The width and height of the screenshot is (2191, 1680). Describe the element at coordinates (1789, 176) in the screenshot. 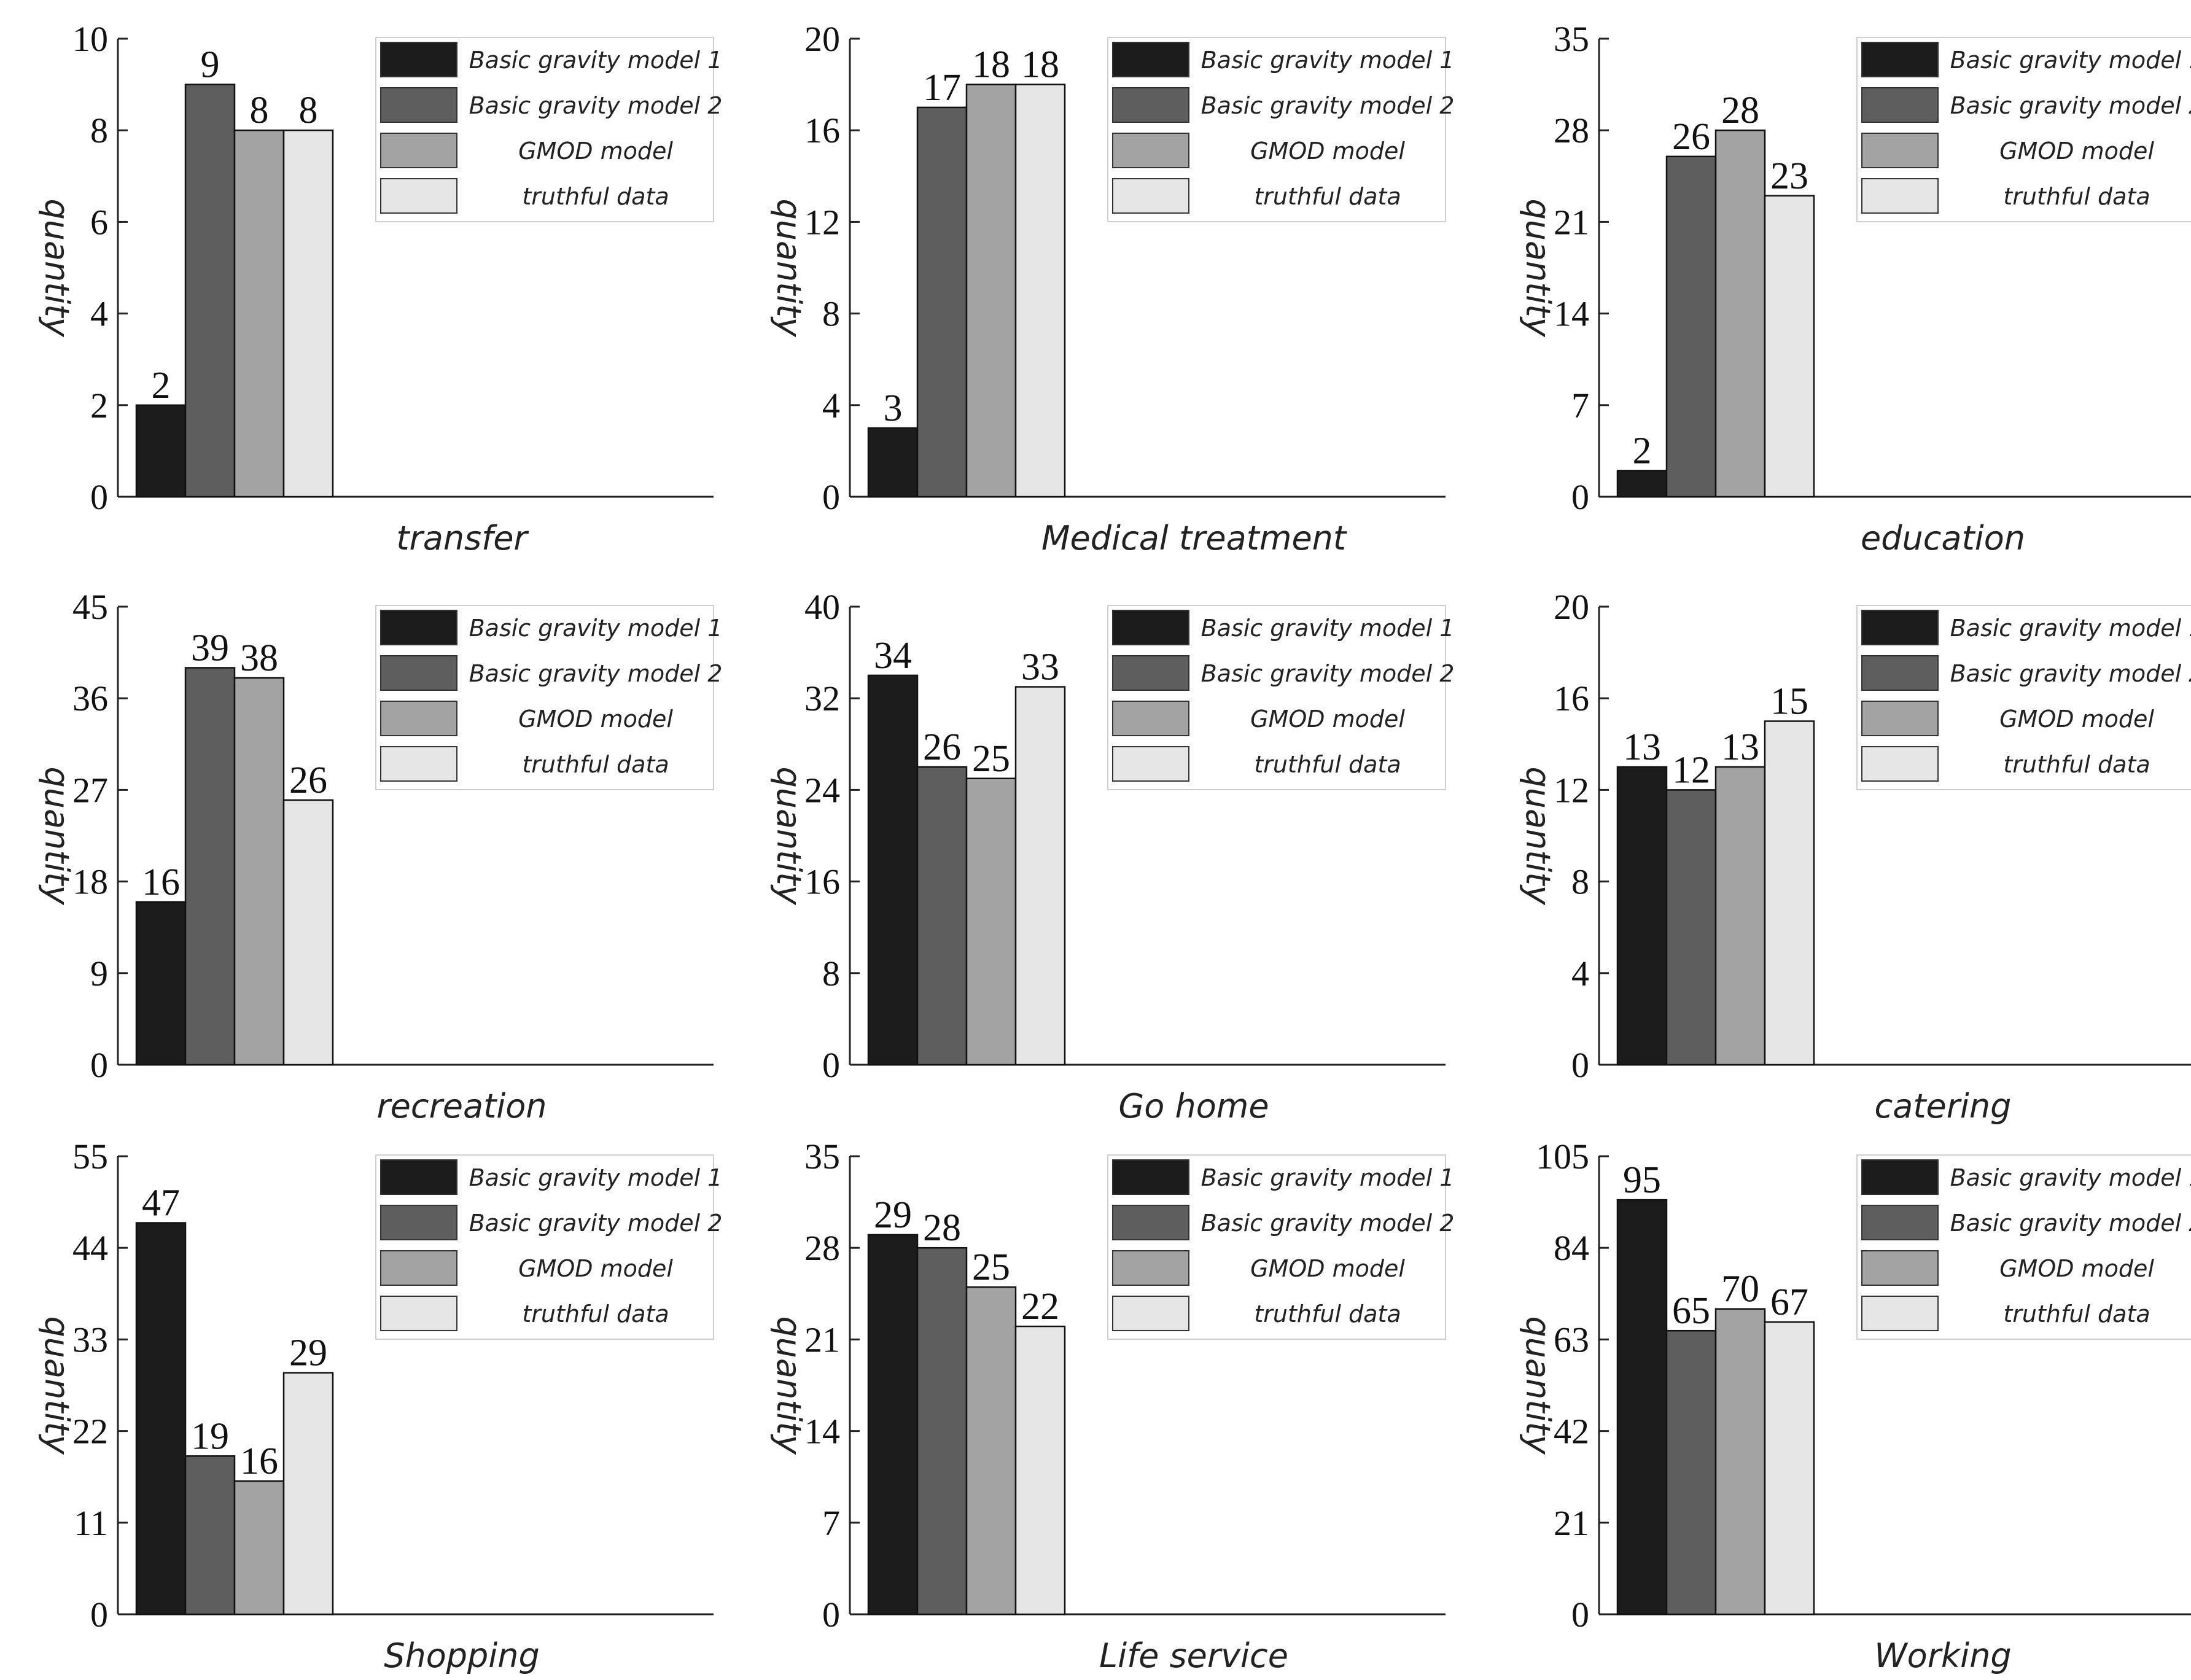

I see `bar-value-label: 23` at that location.